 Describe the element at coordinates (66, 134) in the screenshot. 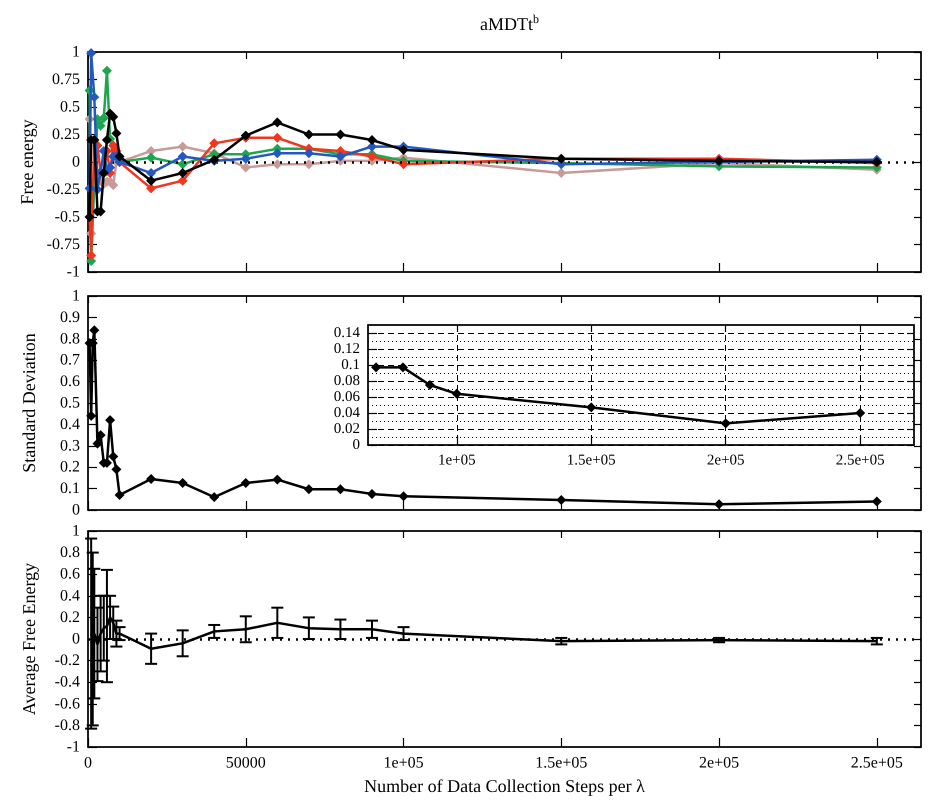

I see `y-tick-label: 0.25` at that location.